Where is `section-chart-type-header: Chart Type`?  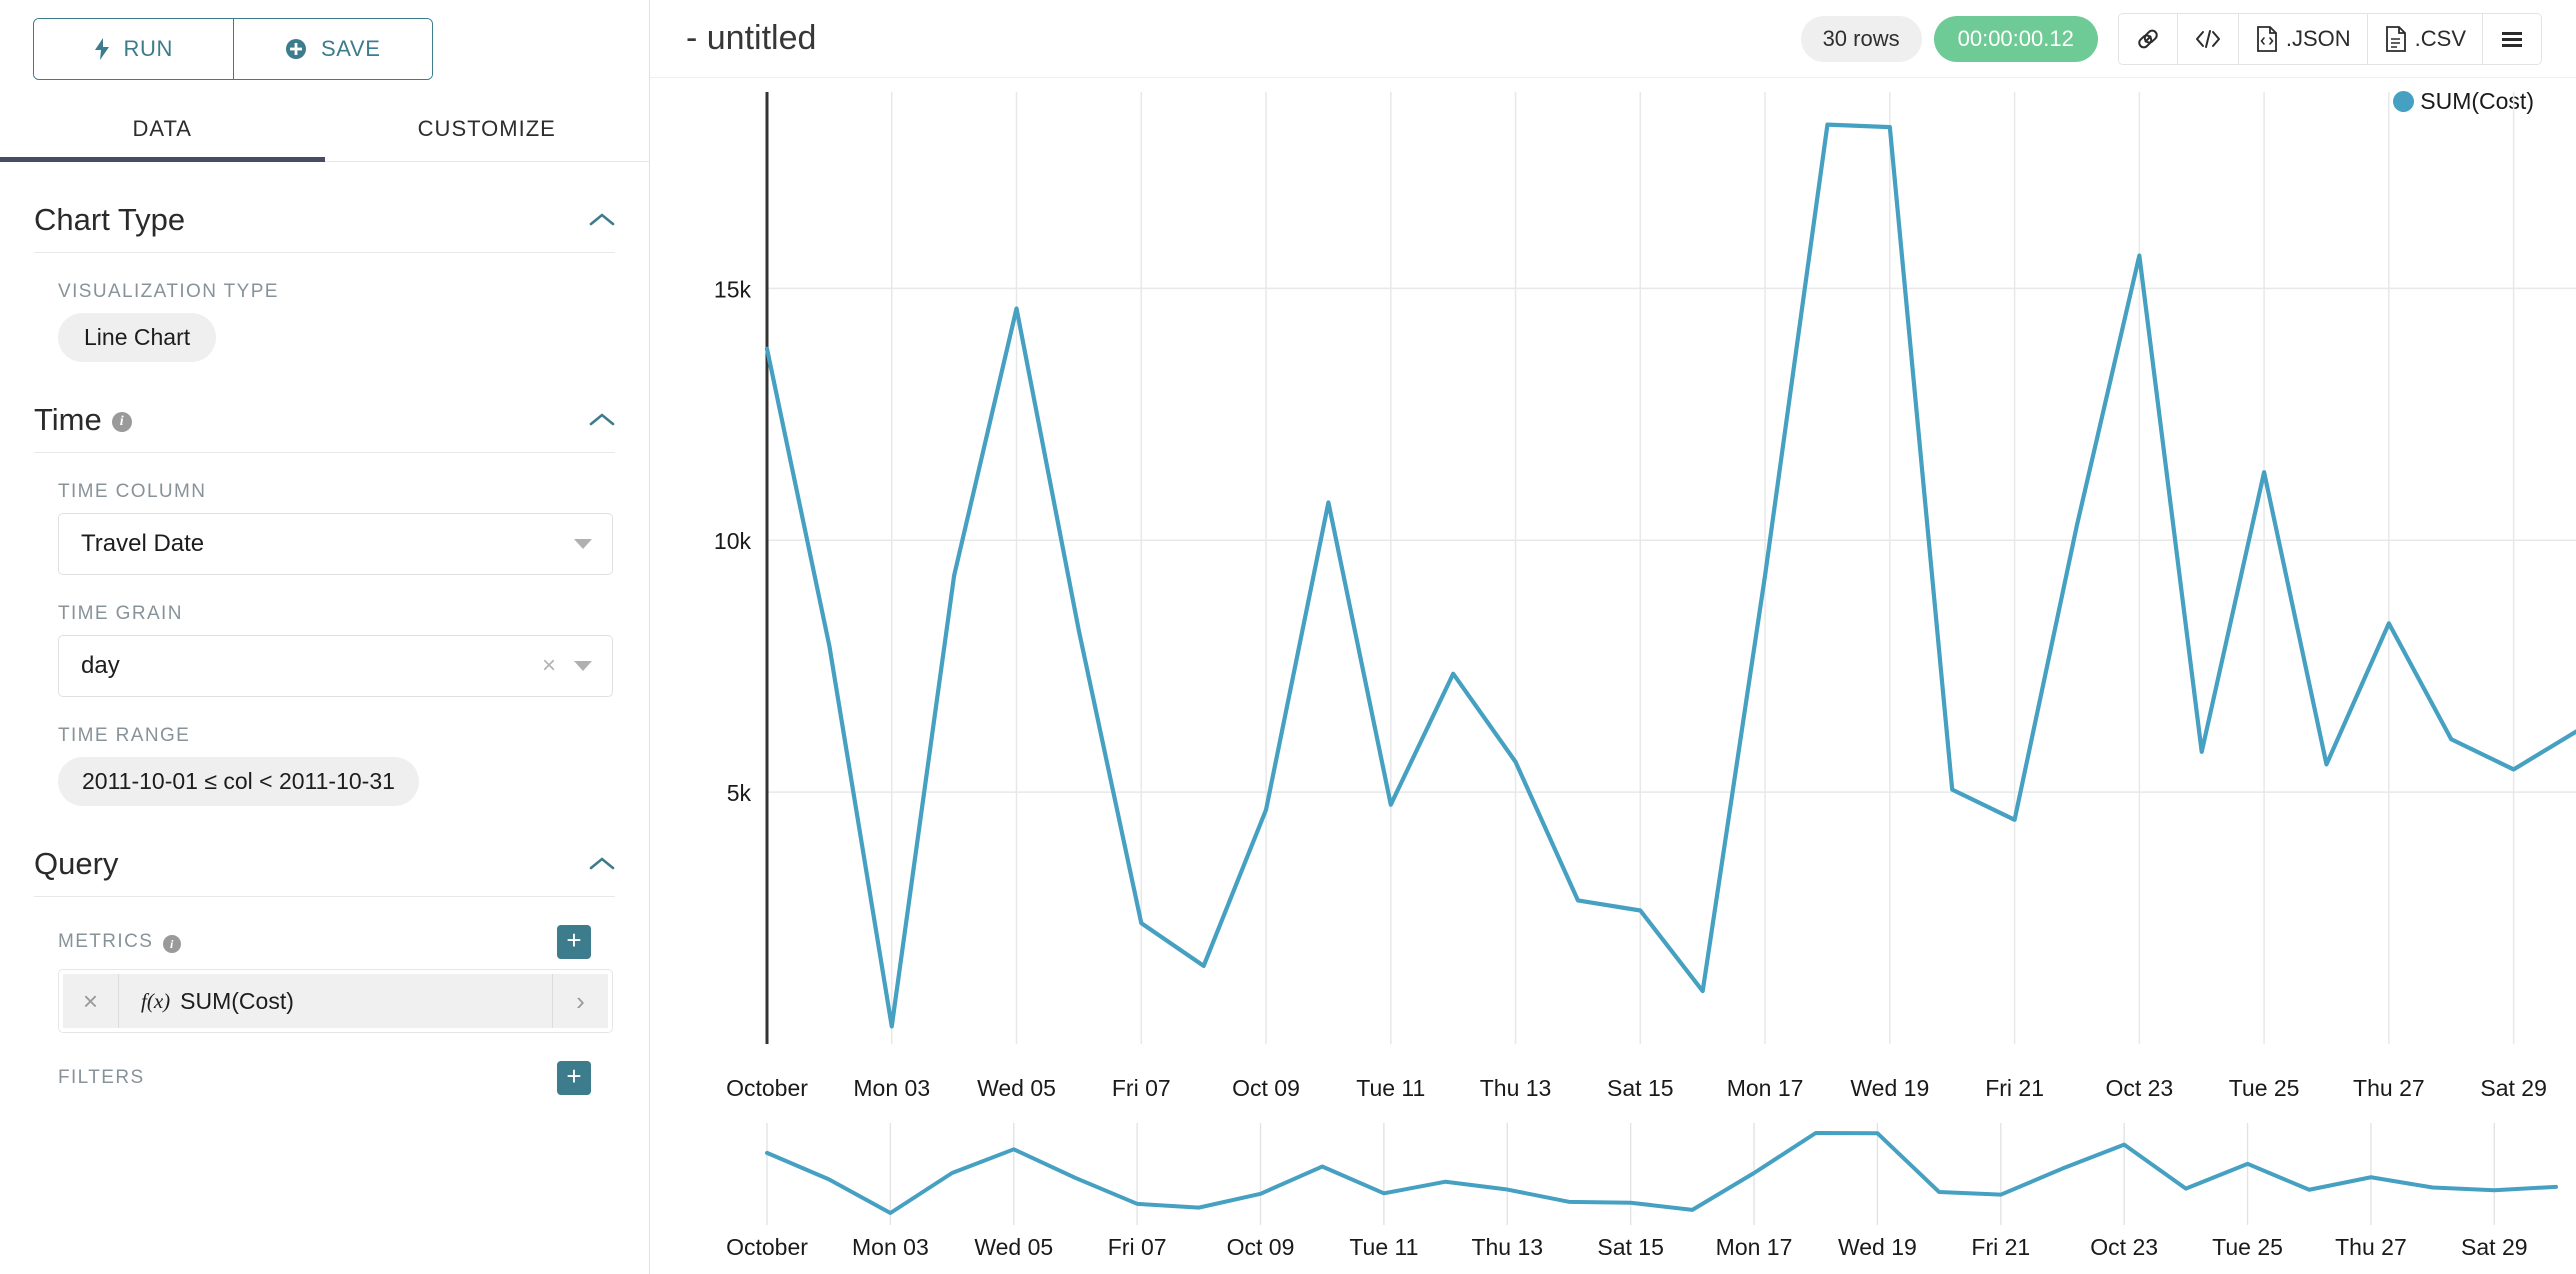 section-chart-type-header: Chart Type is located at coordinates (324, 227).